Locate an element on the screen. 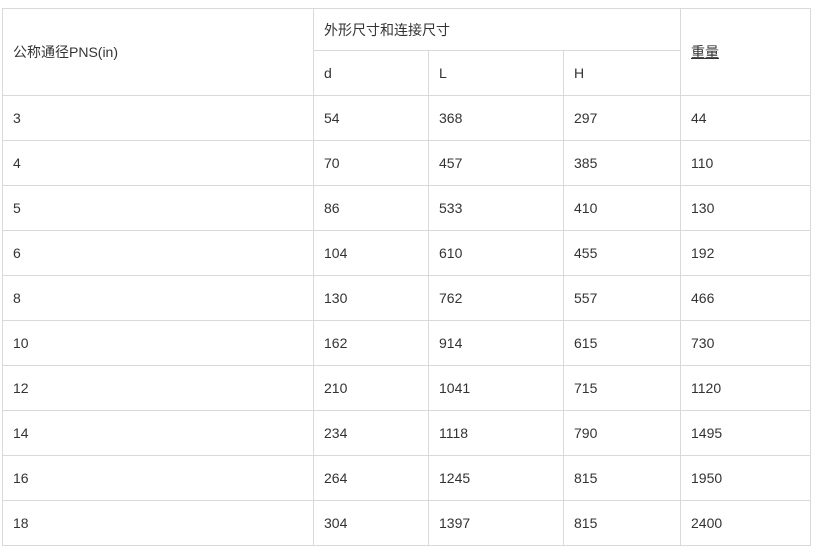 This screenshot has height=554, width=813. table-cell: 86 is located at coordinates (371, 208).